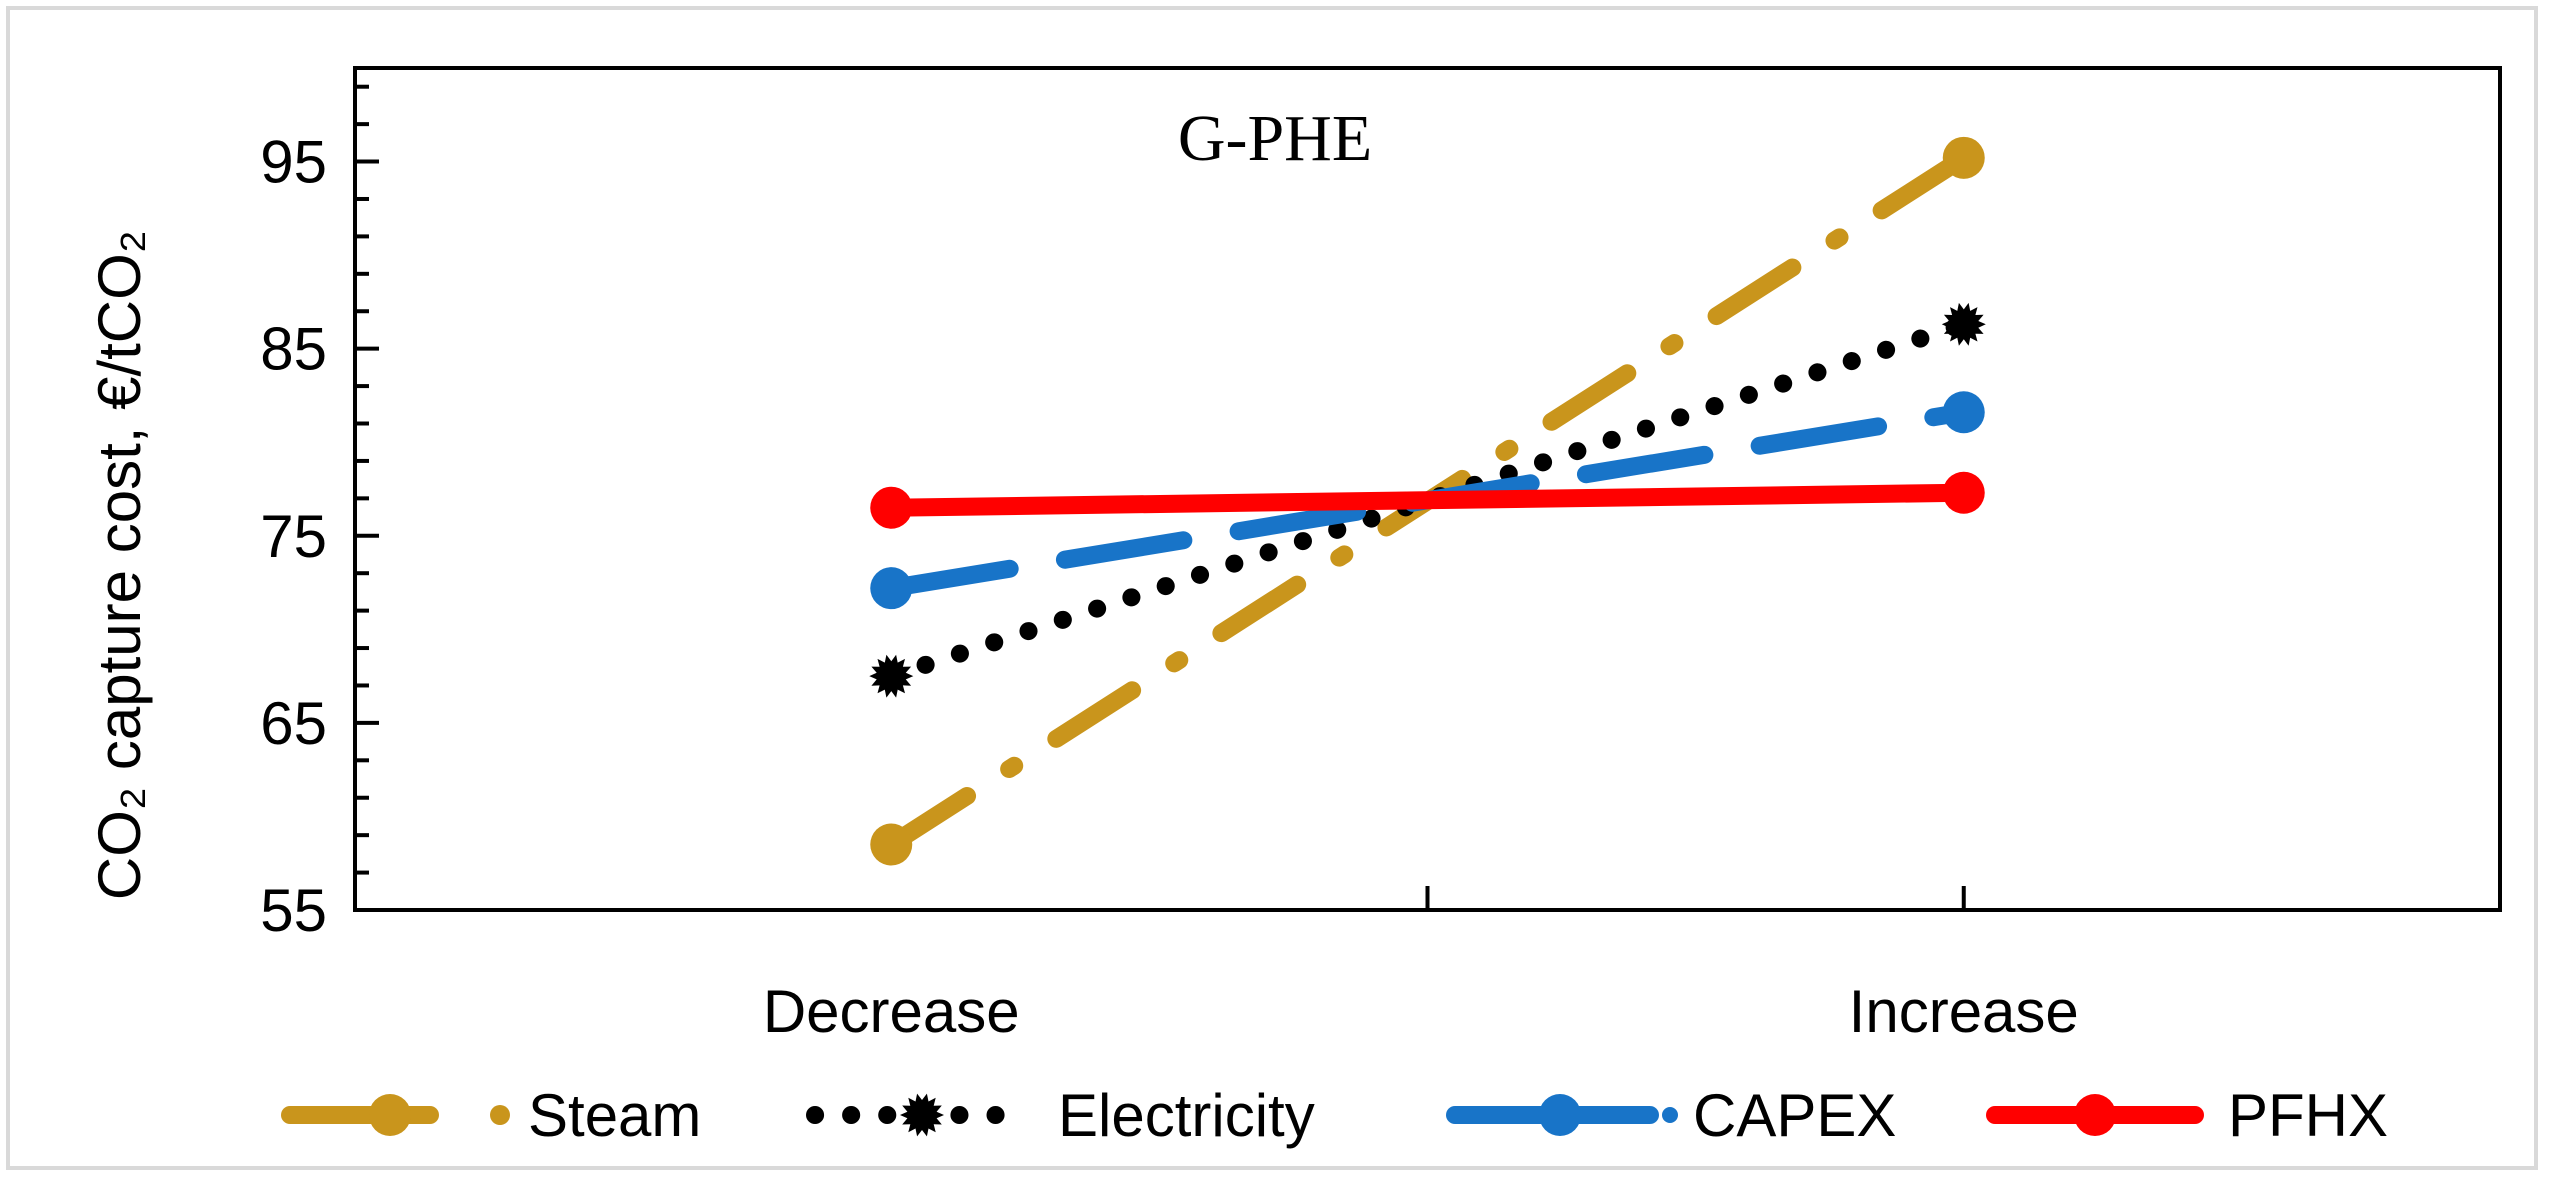  I want to click on y-axis-label: CO₂ capture cost, €/tCO₂, so click(119, 565).